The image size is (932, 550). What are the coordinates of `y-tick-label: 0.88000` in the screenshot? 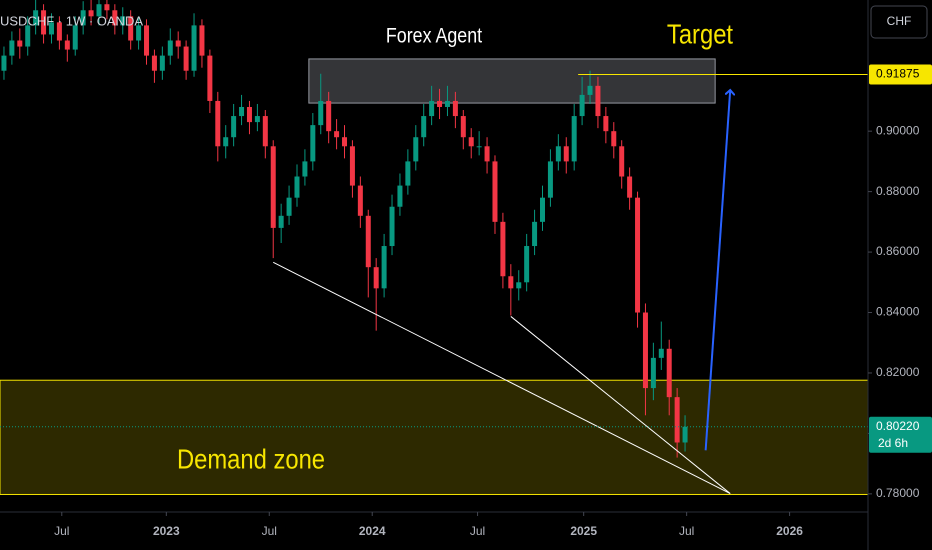 It's located at (898, 191).